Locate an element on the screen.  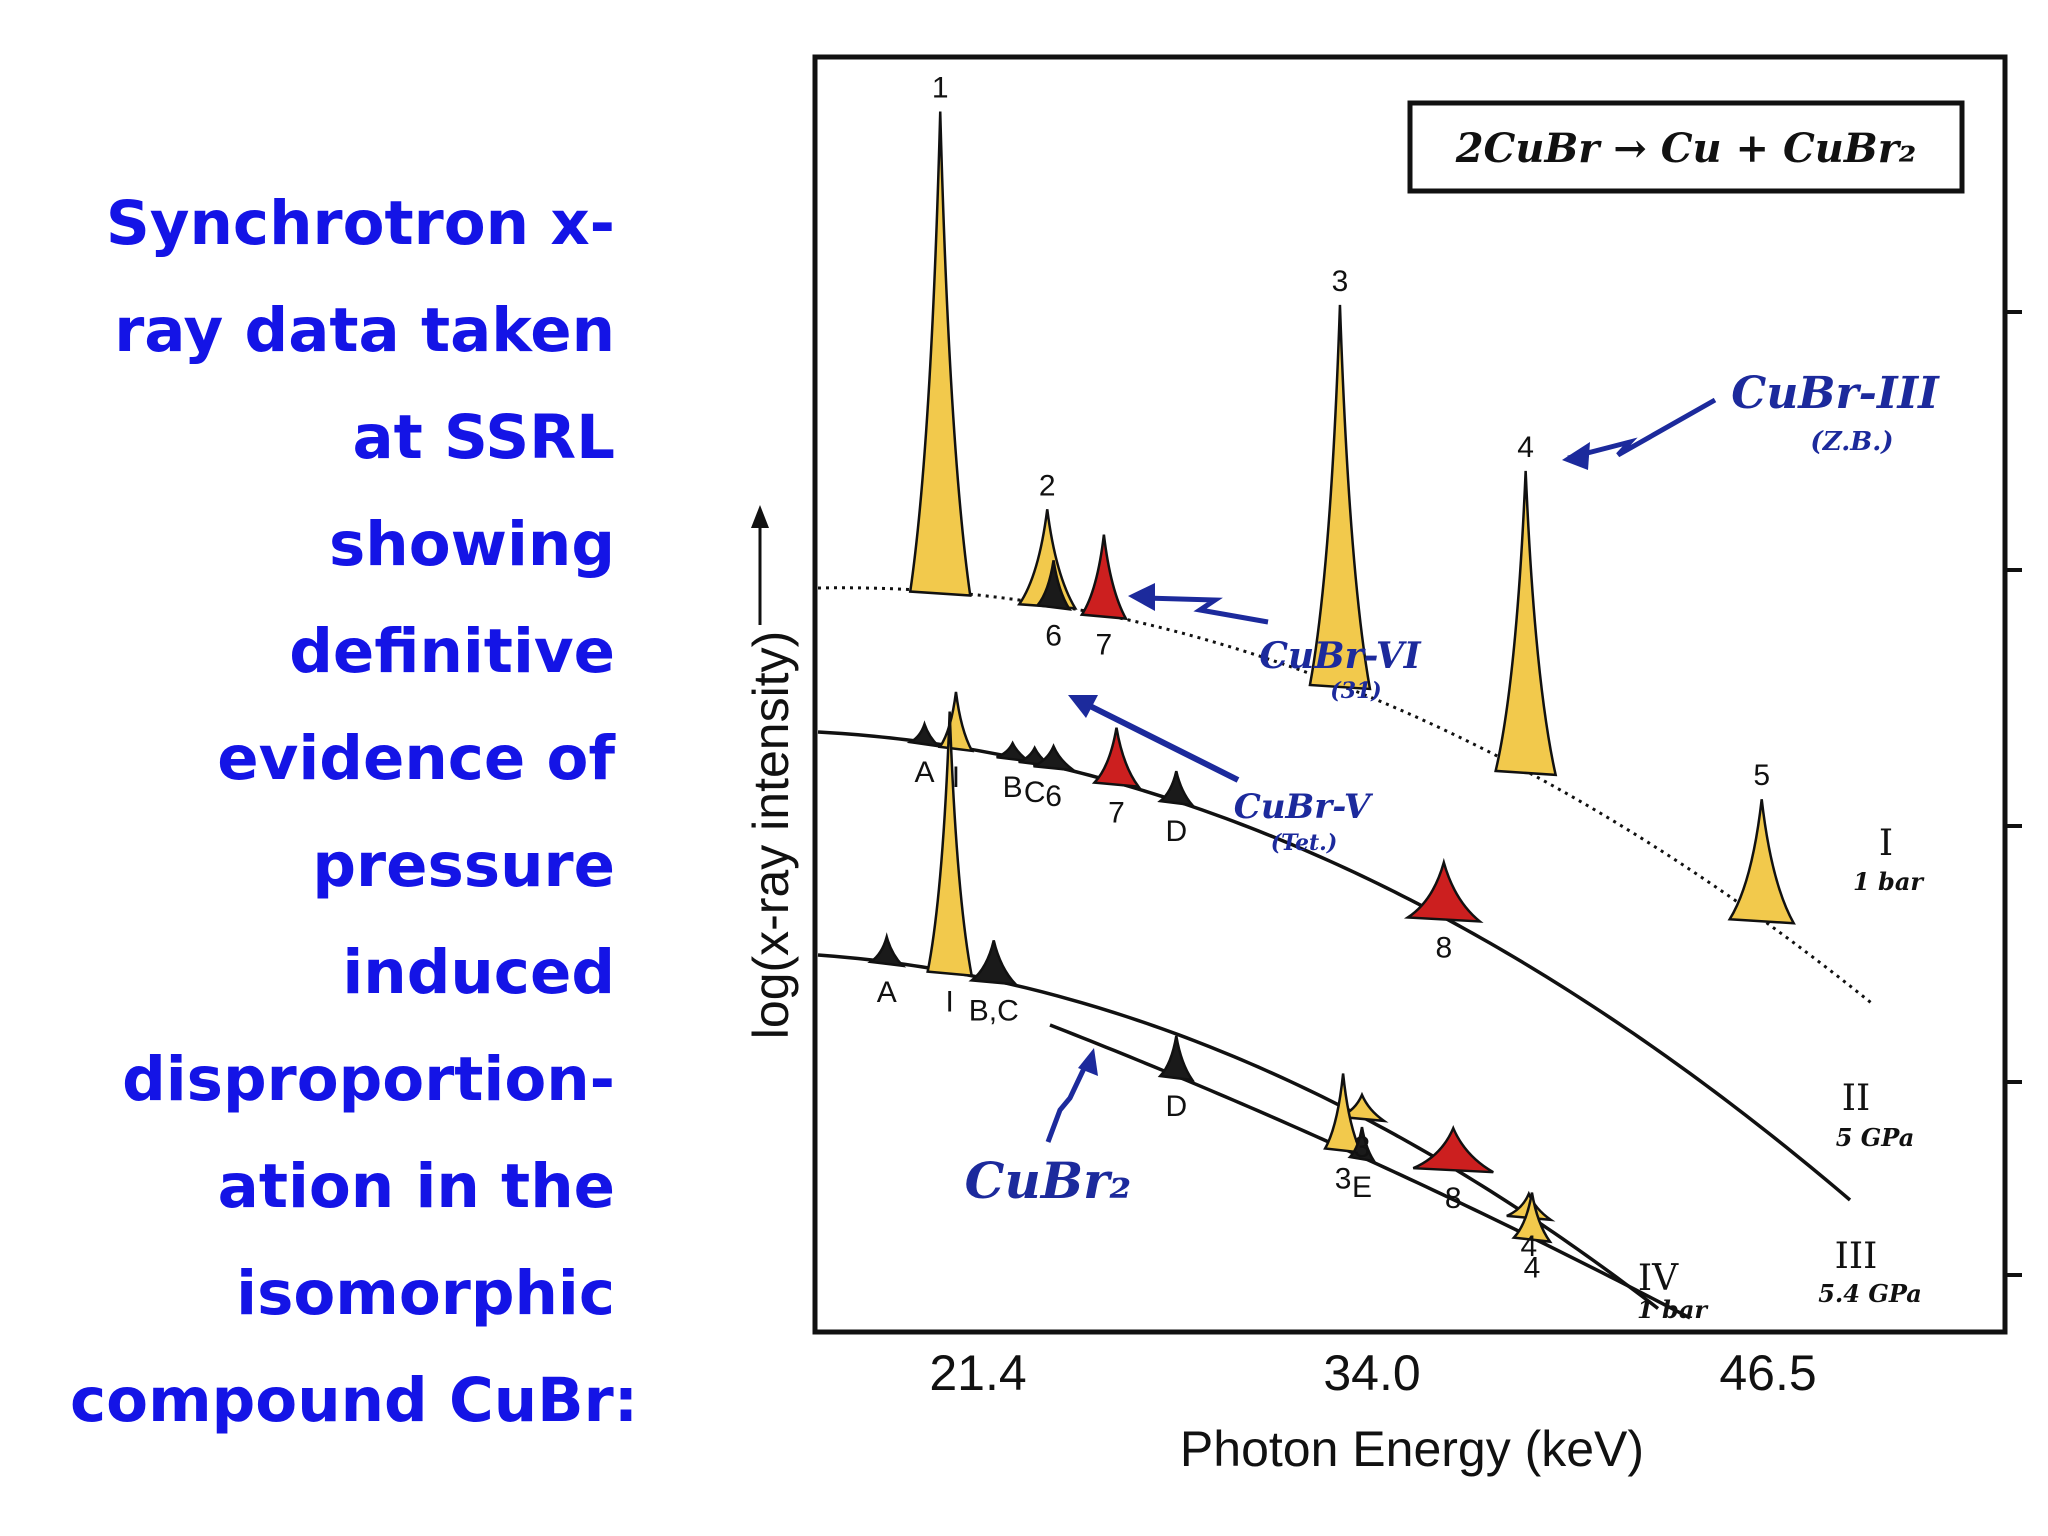
series-tag: IV is located at coordinates (1658, 1278).